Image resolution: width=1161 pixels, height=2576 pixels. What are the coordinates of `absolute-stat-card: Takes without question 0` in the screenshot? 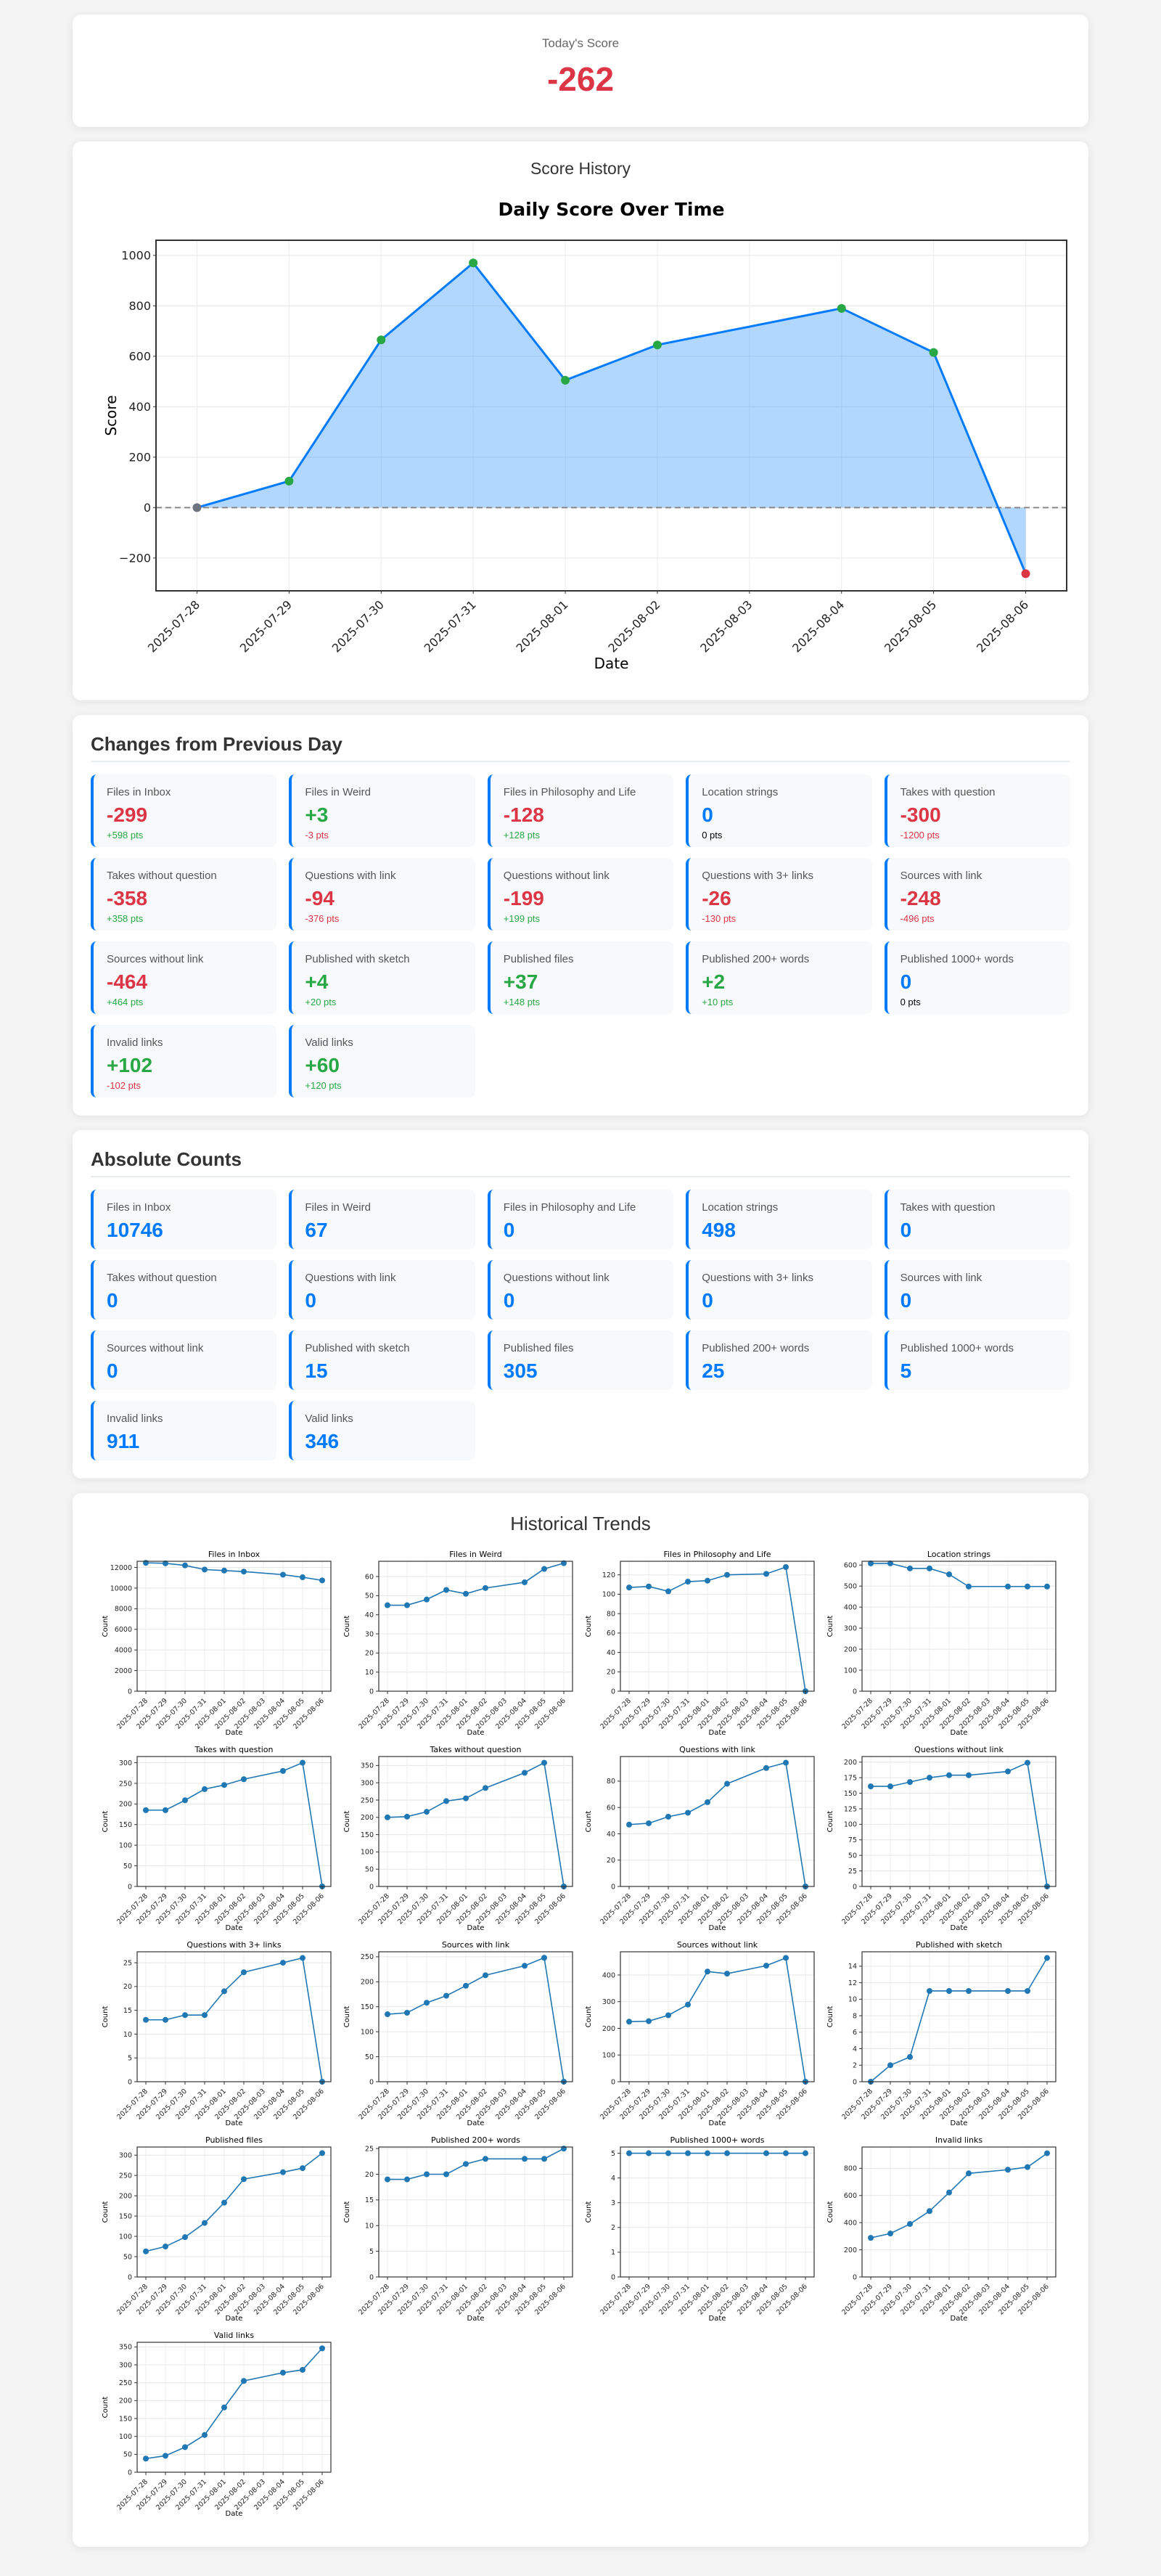 It's located at (184, 1290).